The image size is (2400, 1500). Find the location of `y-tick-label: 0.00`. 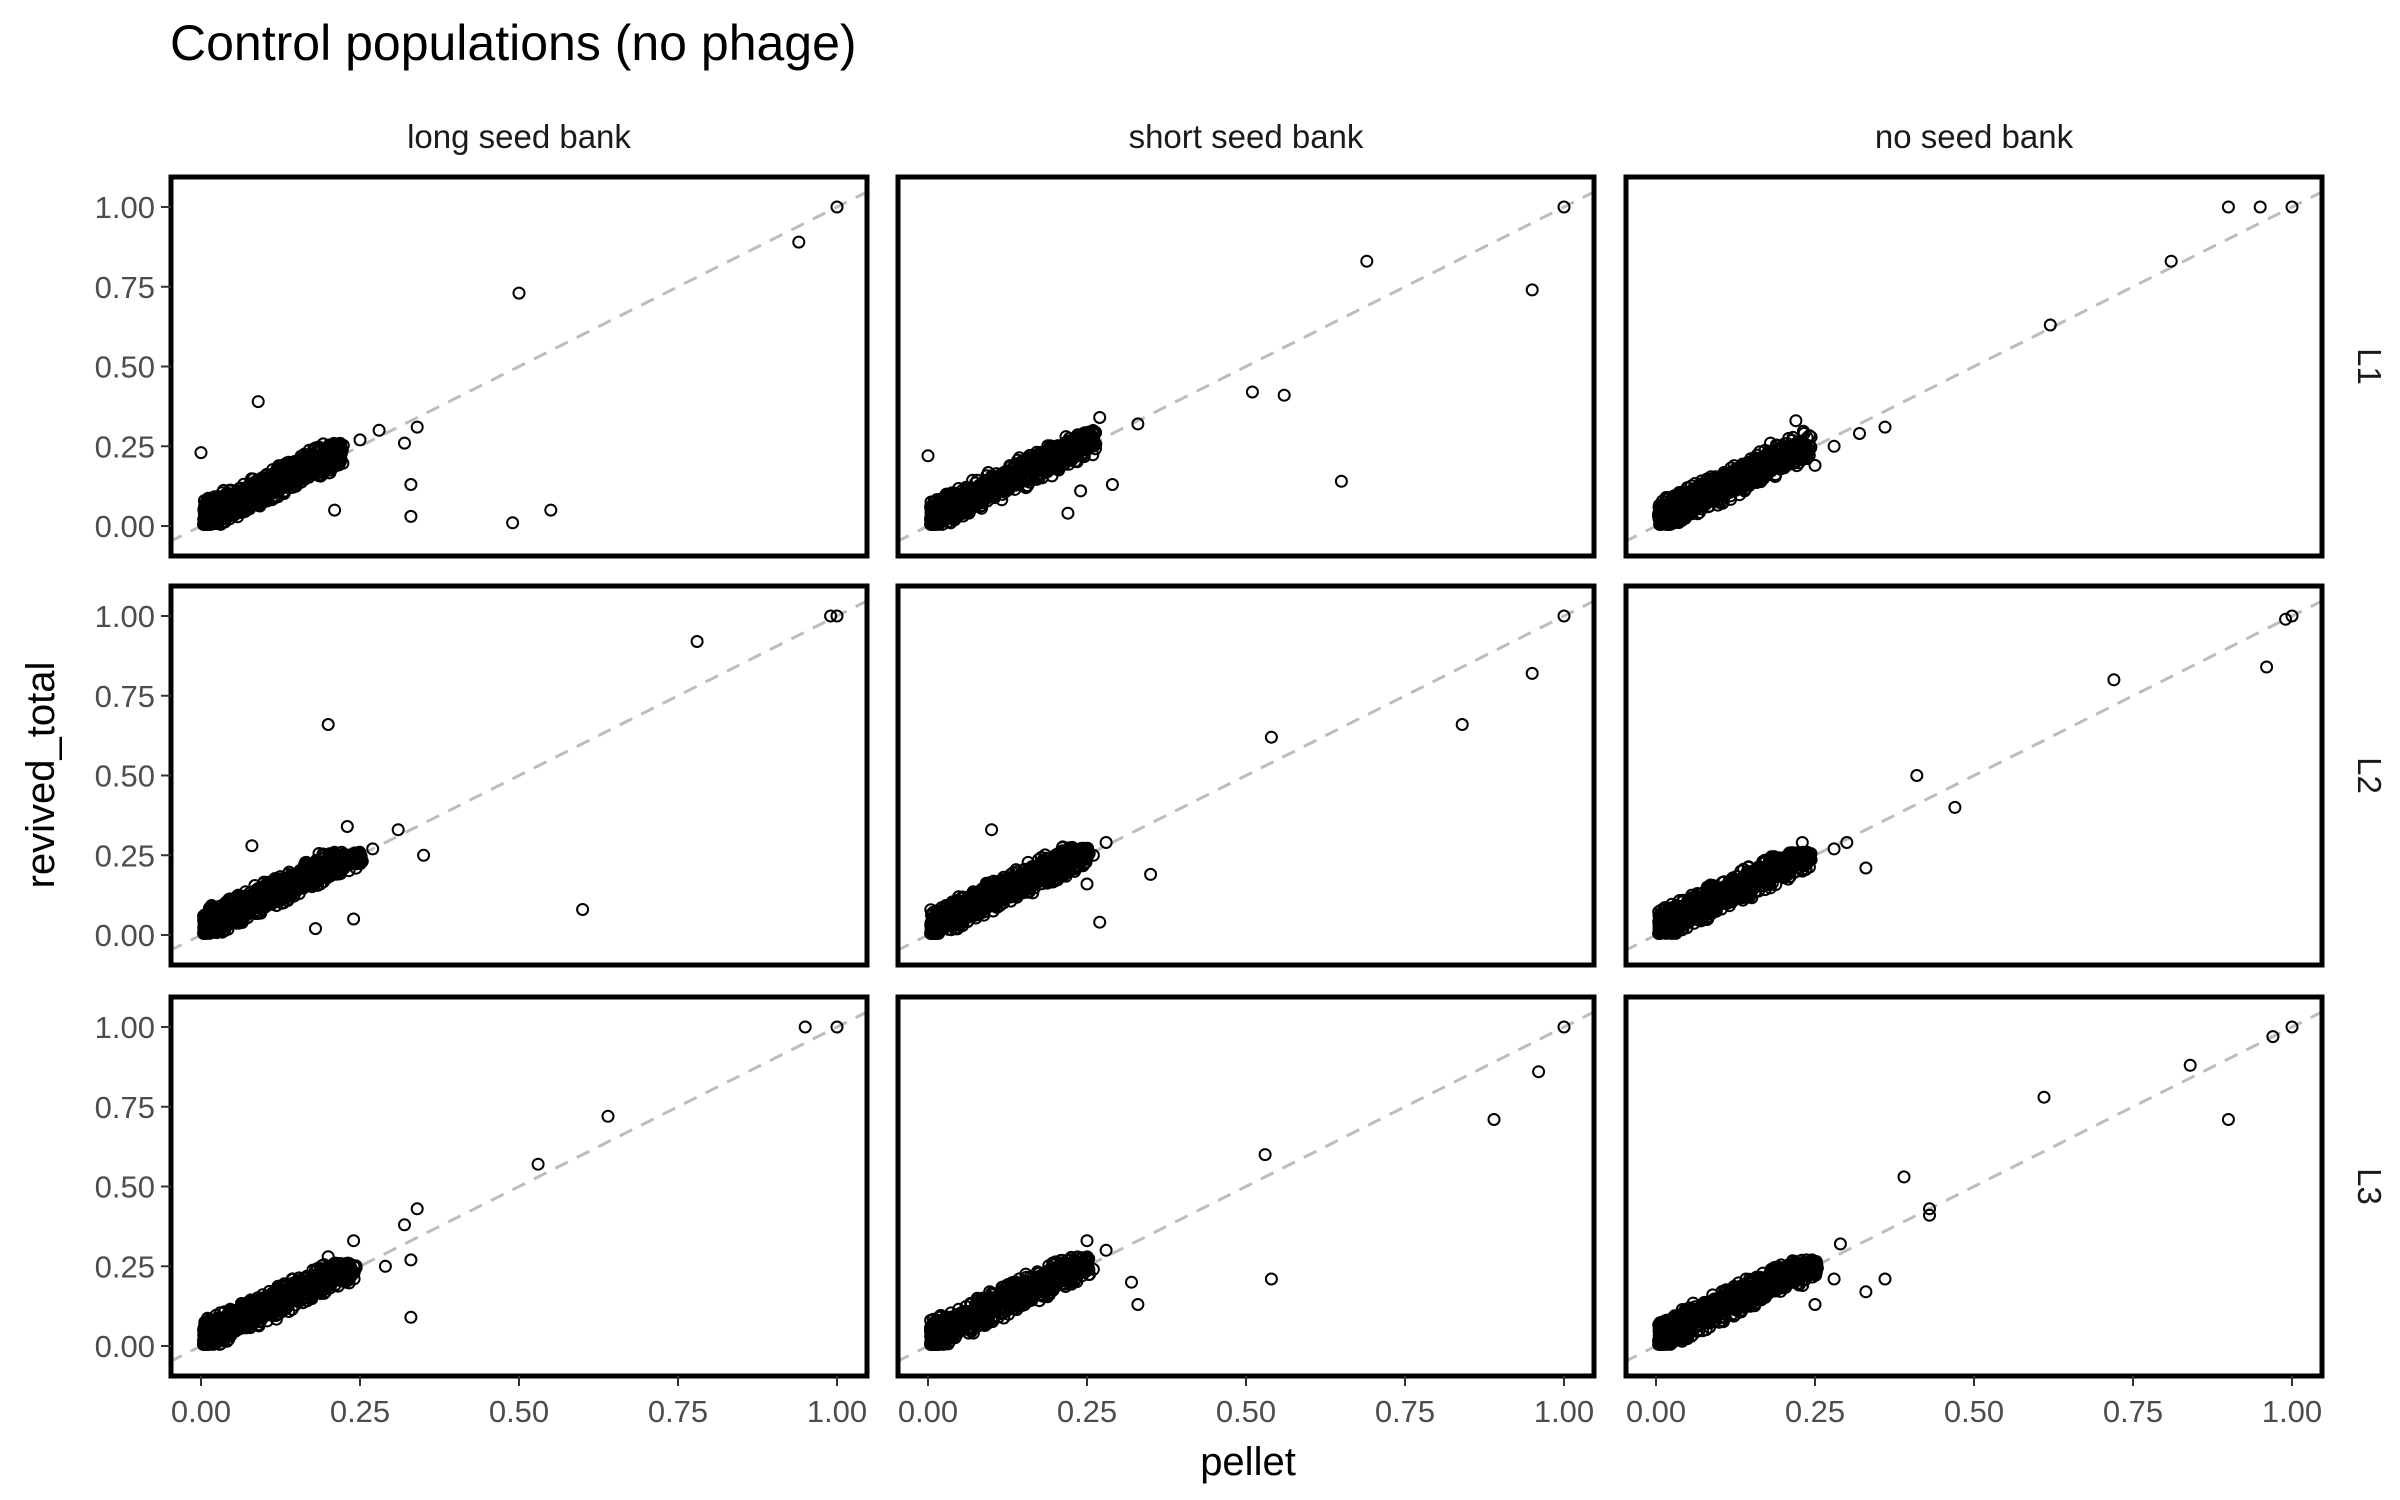

y-tick-label: 0.00 is located at coordinates (125, 526).